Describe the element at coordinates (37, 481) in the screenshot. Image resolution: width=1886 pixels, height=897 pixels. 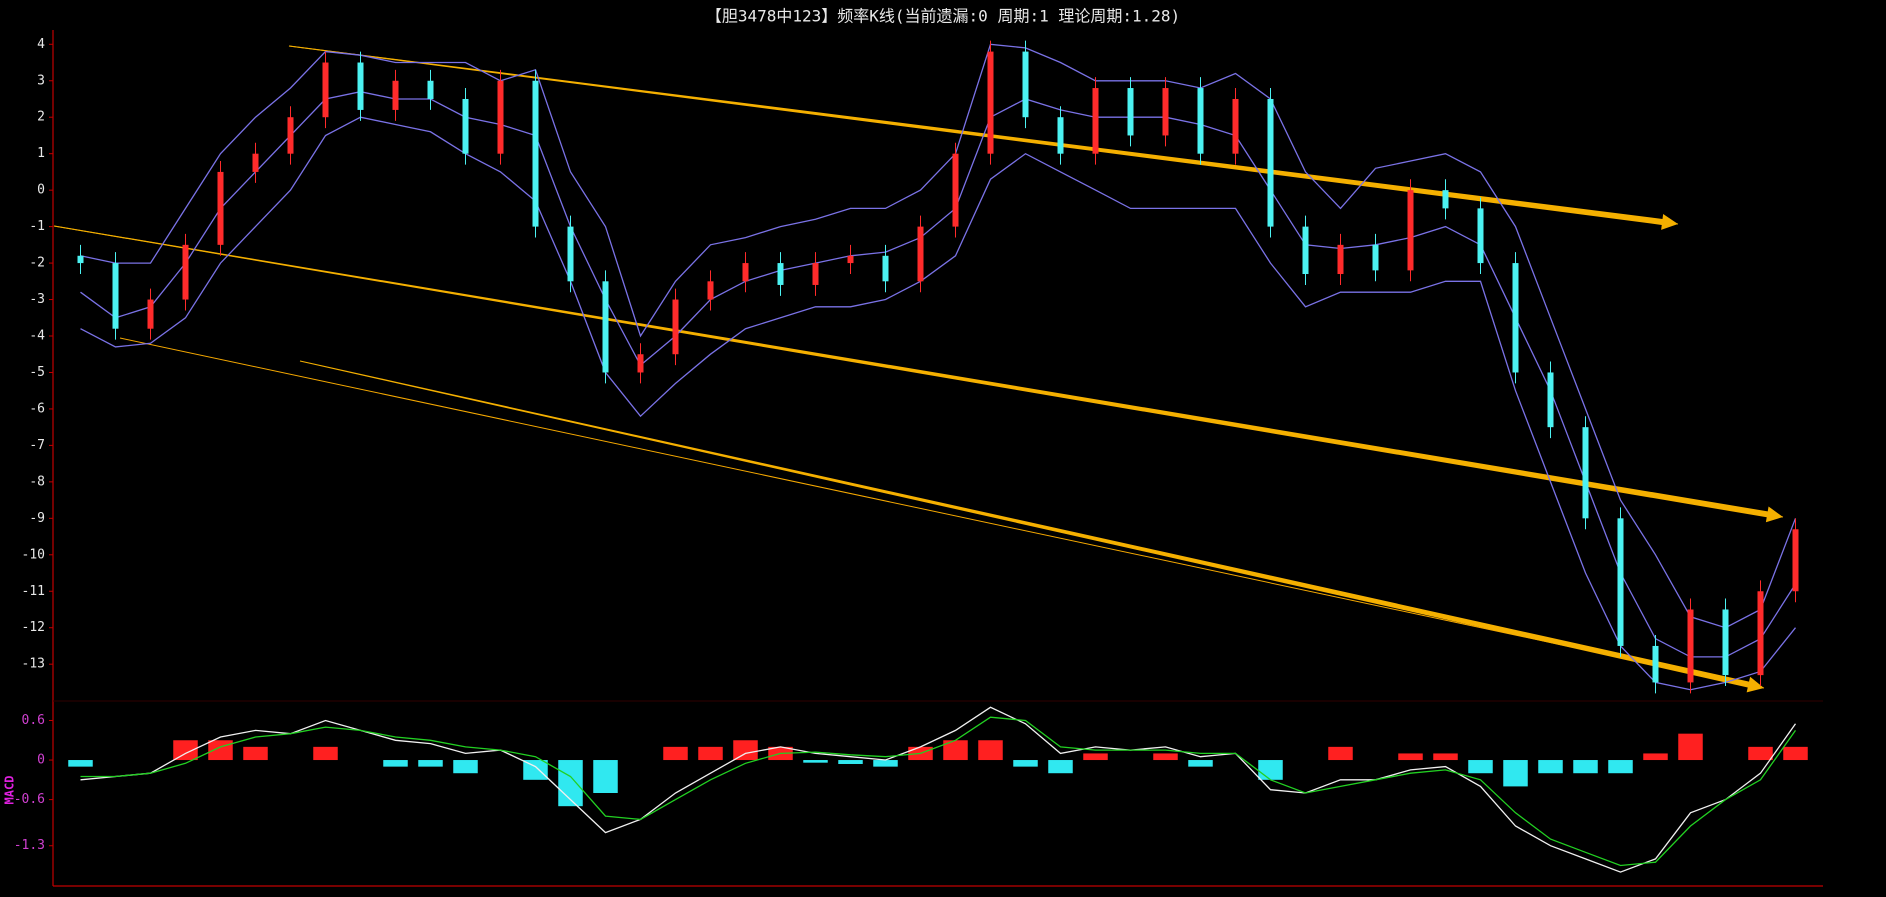
I see `y-tick-label: -8` at that location.